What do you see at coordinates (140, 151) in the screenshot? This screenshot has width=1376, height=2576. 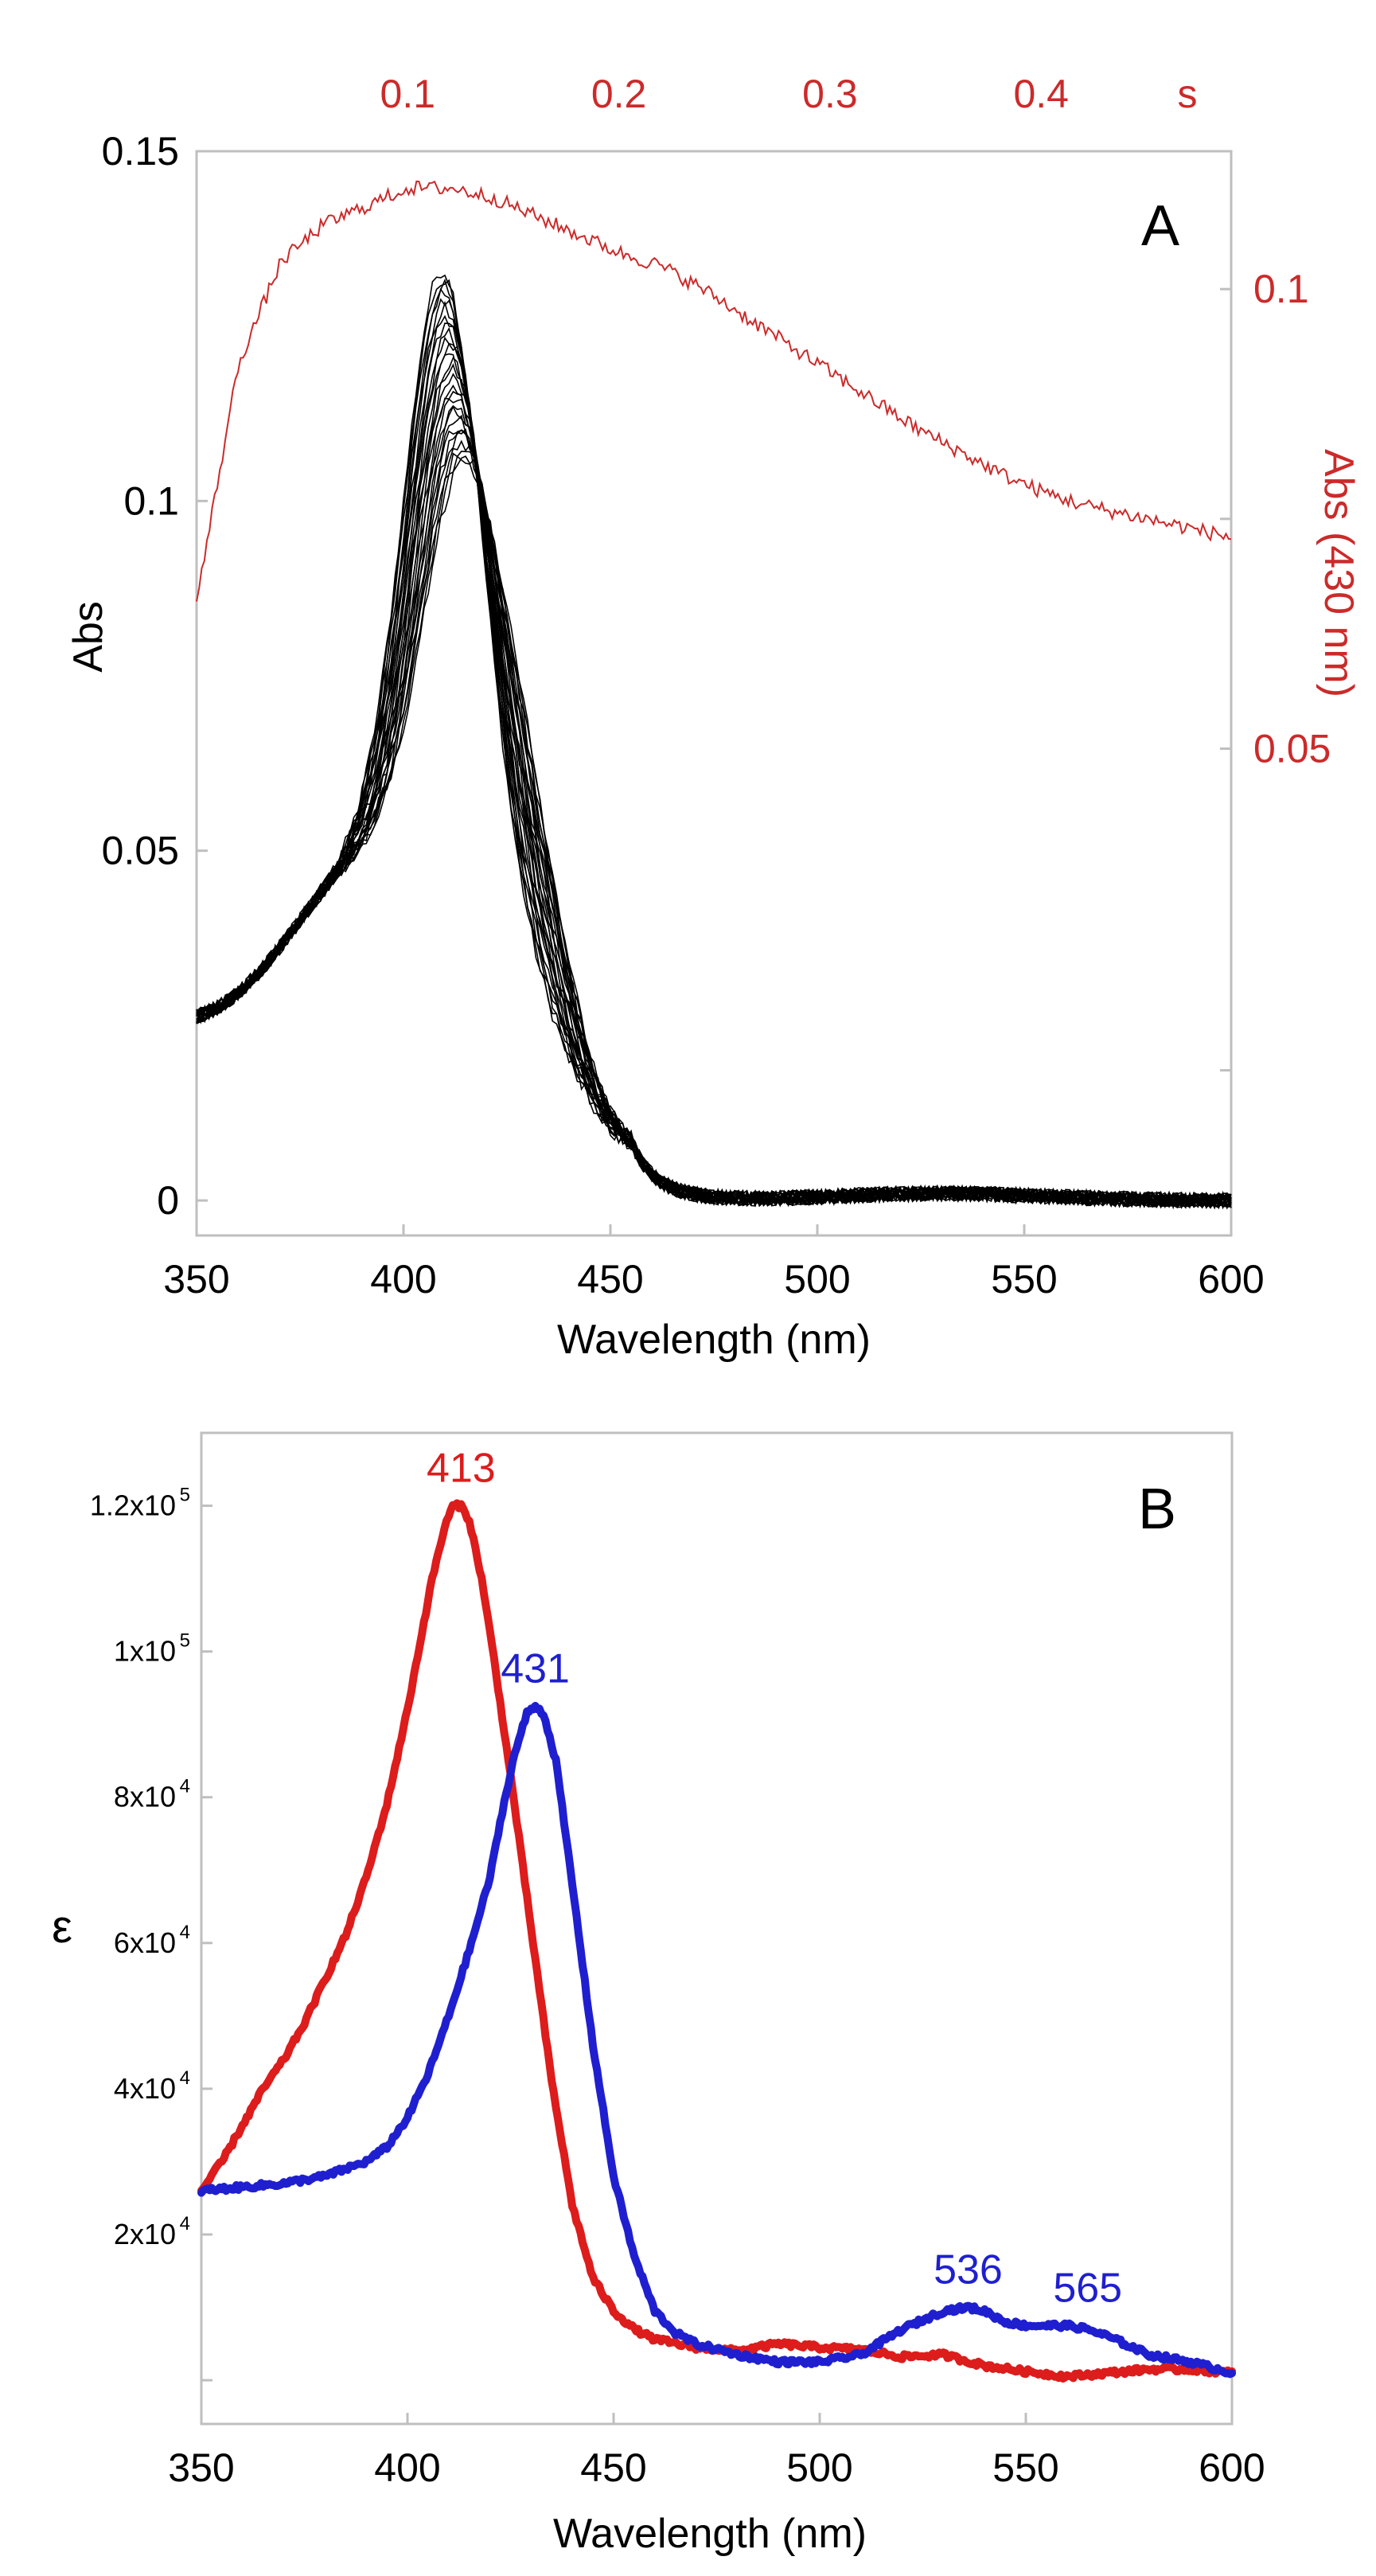 I see `panel-a-y-tick-label: 0.15` at bounding box center [140, 151].